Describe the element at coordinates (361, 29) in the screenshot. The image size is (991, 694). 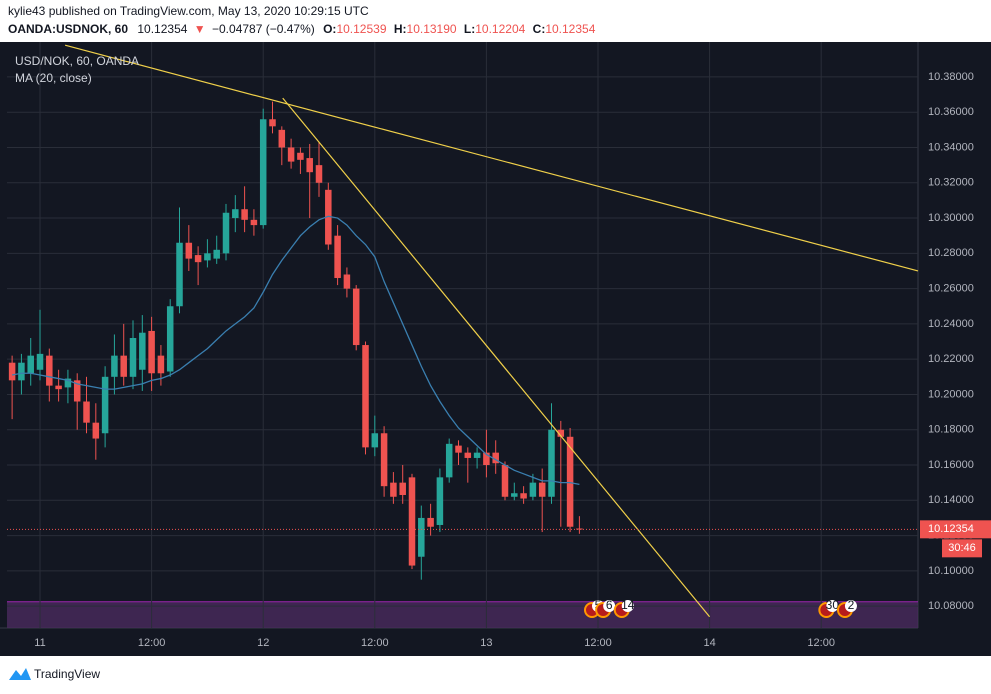
I see `o-value: 10.12539` at that location.